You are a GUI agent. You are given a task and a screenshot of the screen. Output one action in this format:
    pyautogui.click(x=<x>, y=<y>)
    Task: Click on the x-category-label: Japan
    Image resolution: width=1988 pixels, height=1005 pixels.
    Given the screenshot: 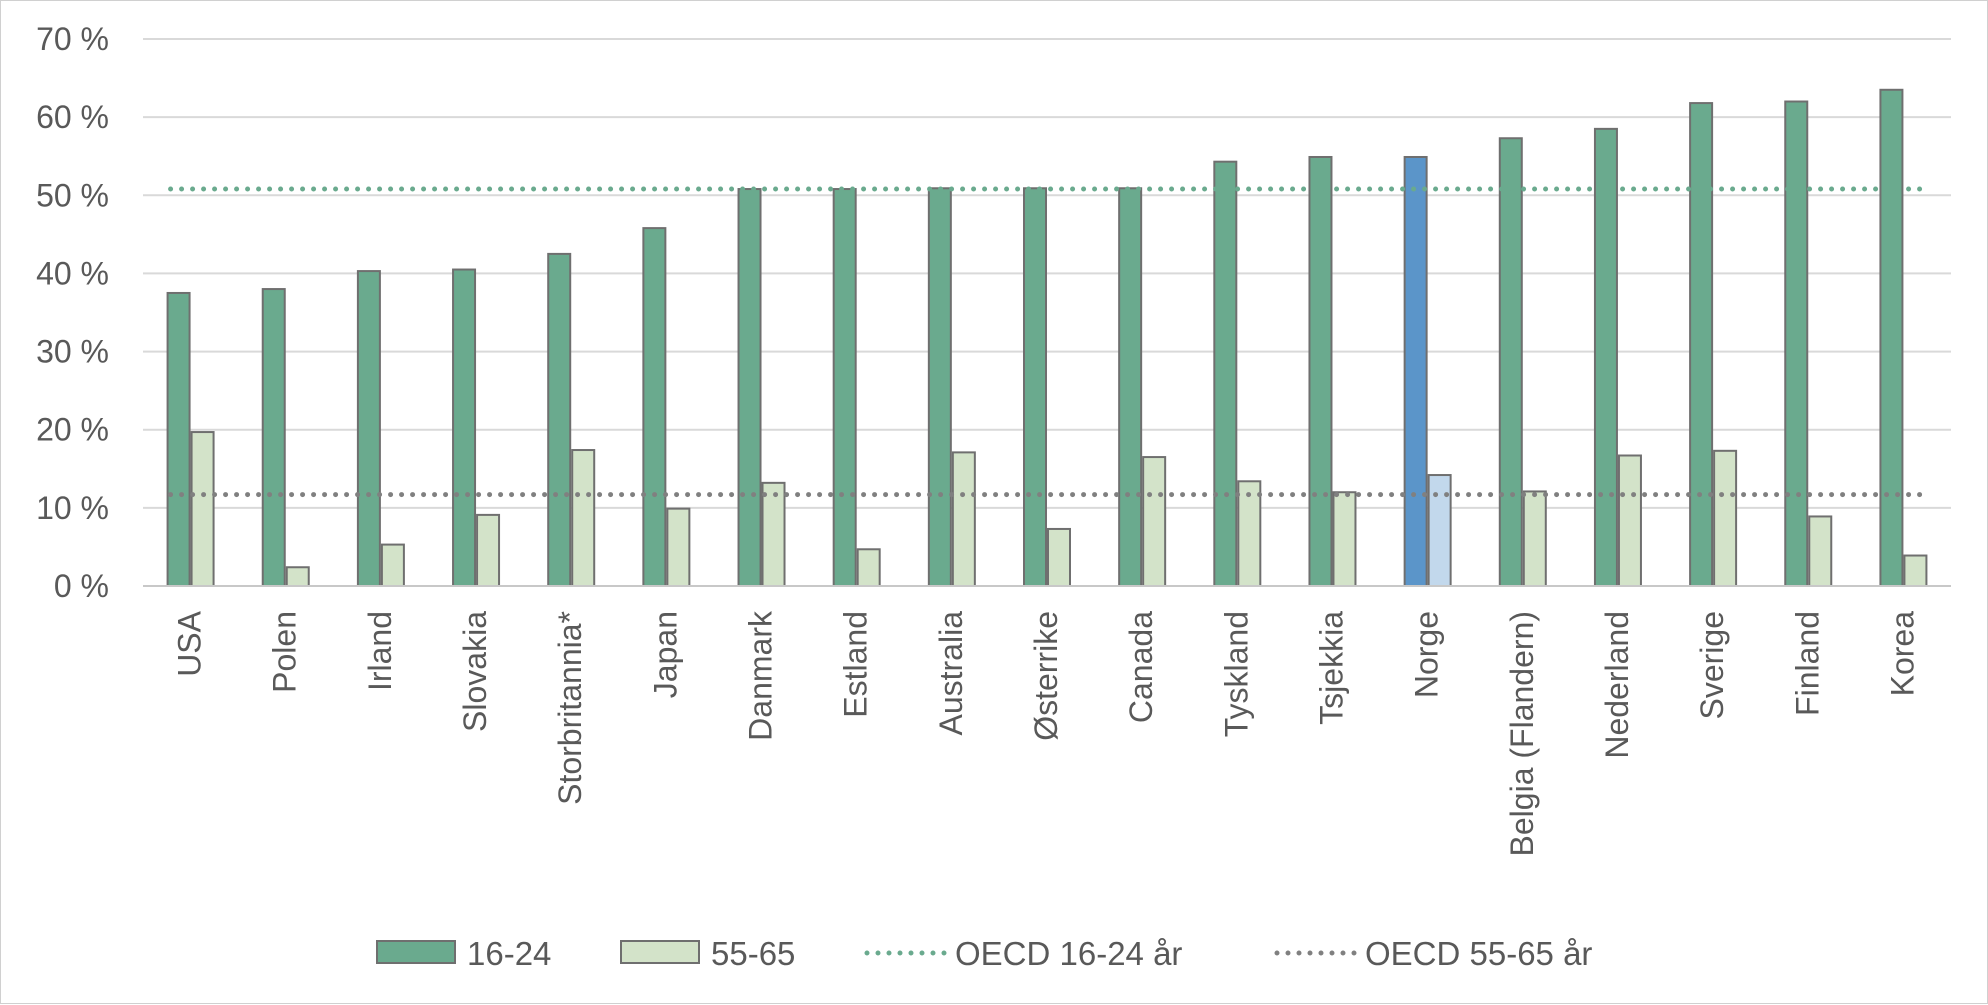 What is the action you would take?
    pyautogui.click(x=665, y=654)
    